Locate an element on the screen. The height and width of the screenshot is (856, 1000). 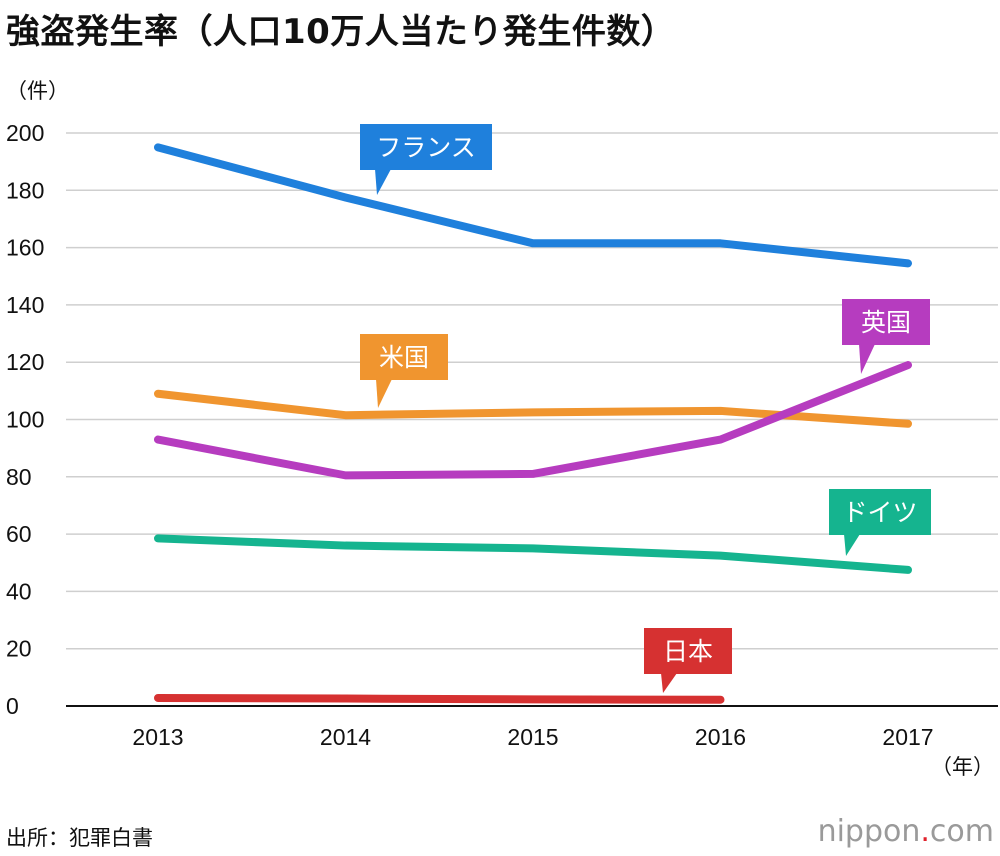
x-tick-label: 2013 is located at coordinates (157, 737).